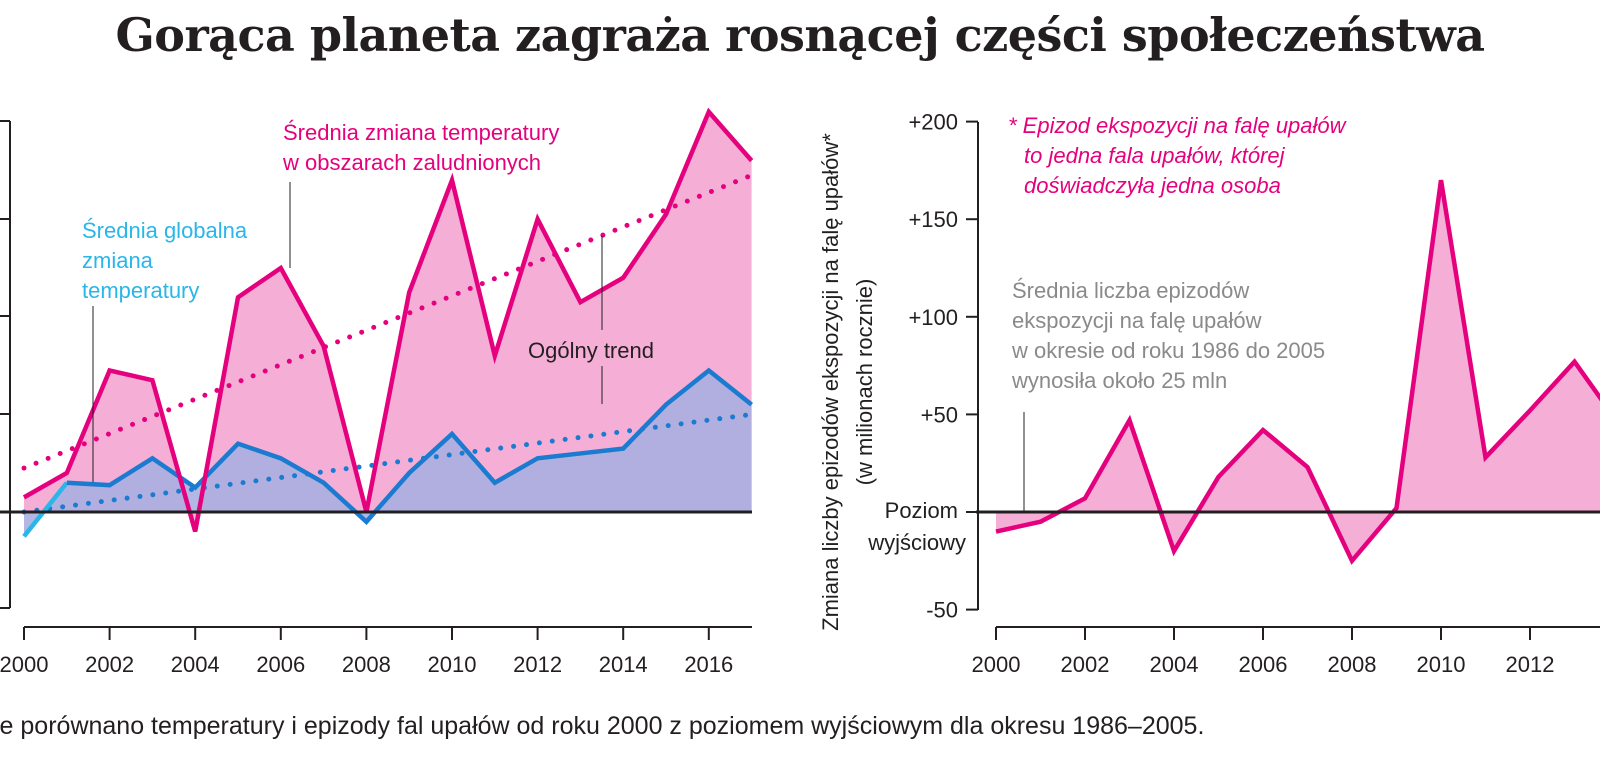 Image resolution: width=1600 pixels, height=768 pixels. What do you see at coordinates (109, 664) in the screenshot?
I see `x-tick-label: 2002` at bounding box center [109, 664].